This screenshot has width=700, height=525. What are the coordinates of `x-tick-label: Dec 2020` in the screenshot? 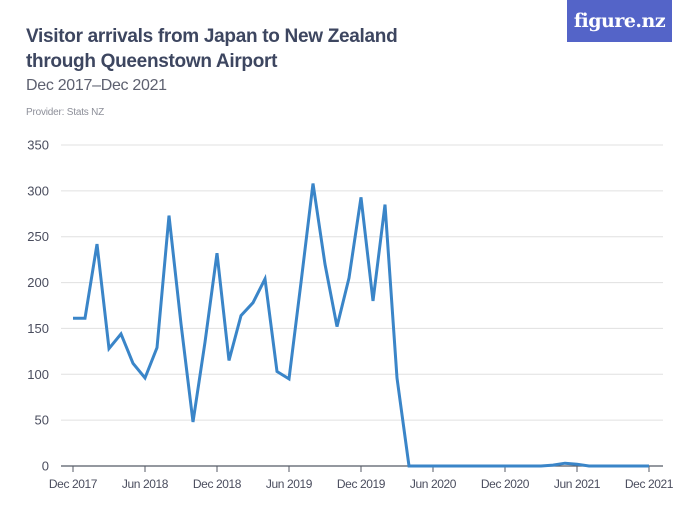 It's located at (505, 484).